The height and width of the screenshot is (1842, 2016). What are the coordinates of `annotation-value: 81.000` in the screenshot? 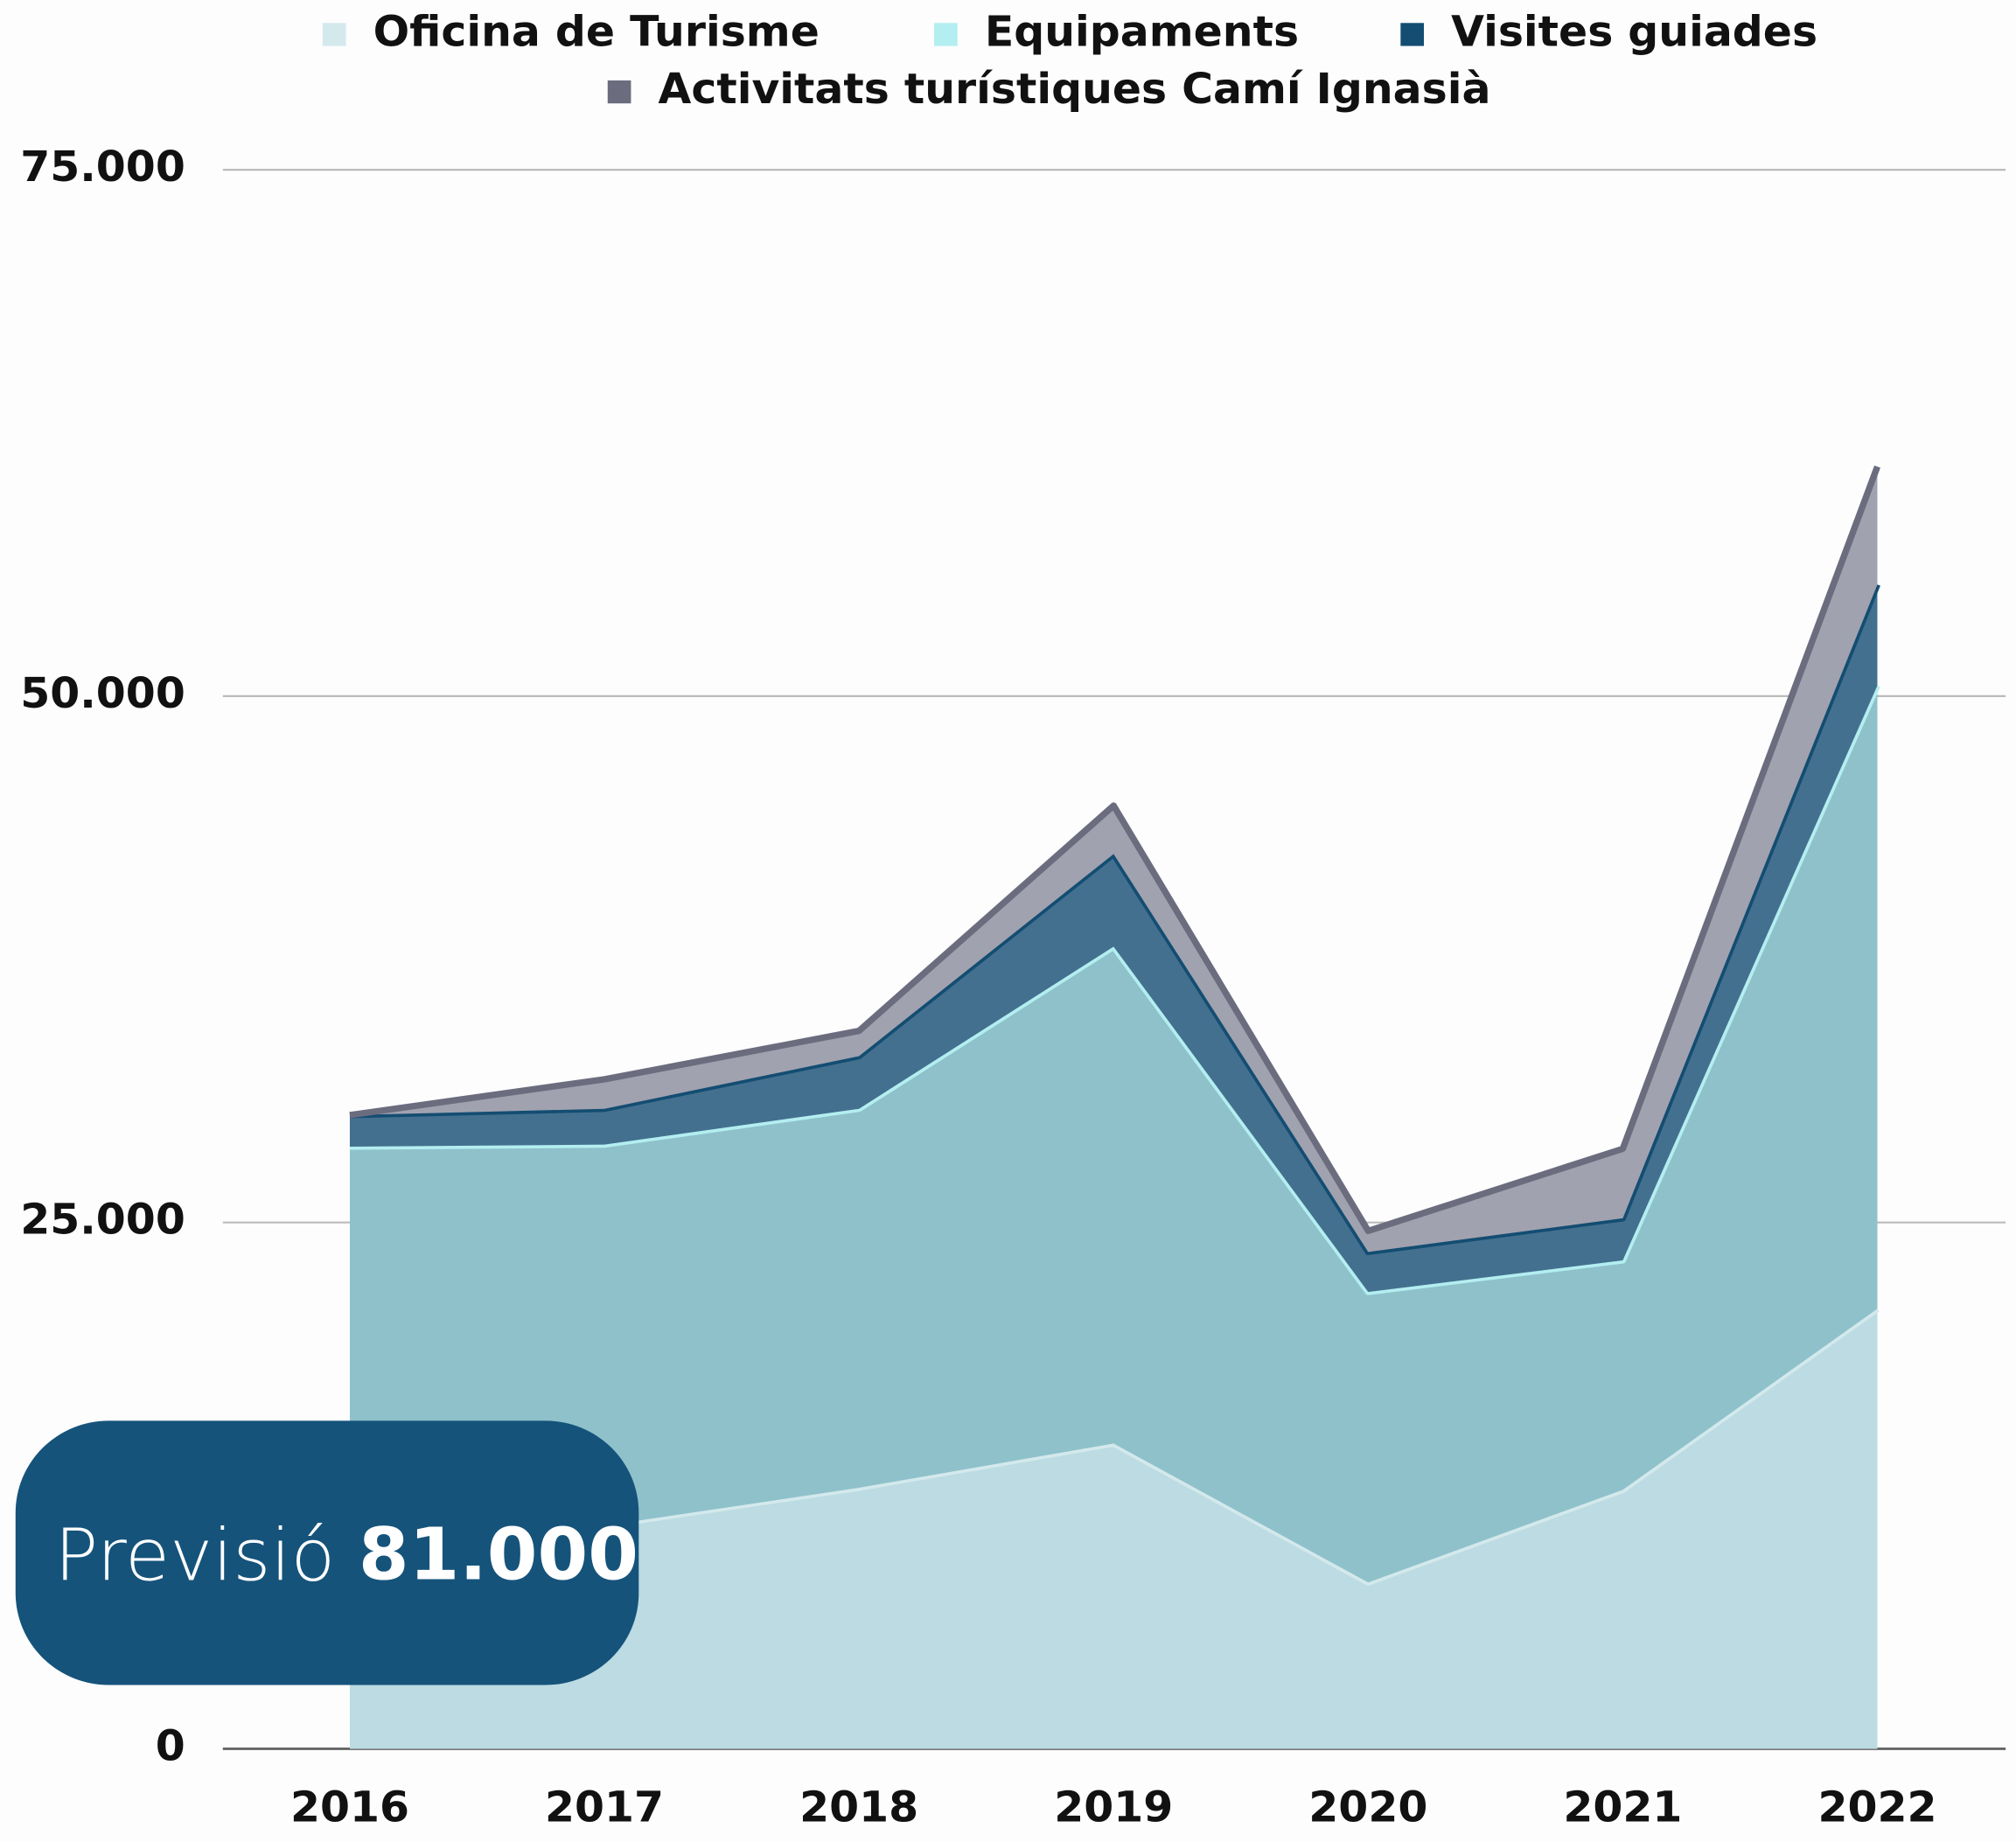 It's located at (498, 1555).